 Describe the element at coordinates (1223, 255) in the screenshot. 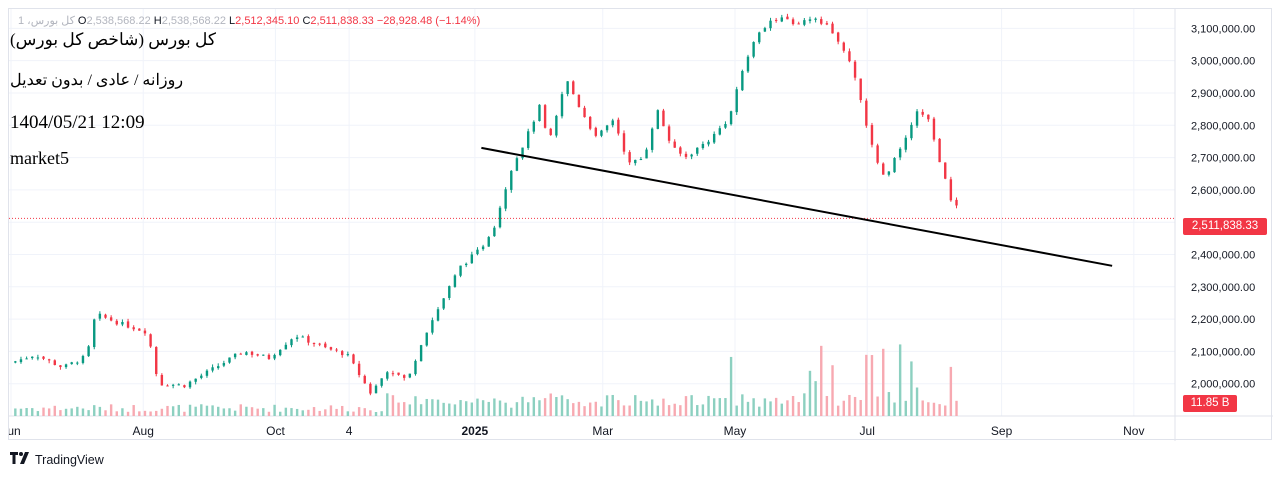

I see `y-tick-label: 2,400,000.00` at that location.